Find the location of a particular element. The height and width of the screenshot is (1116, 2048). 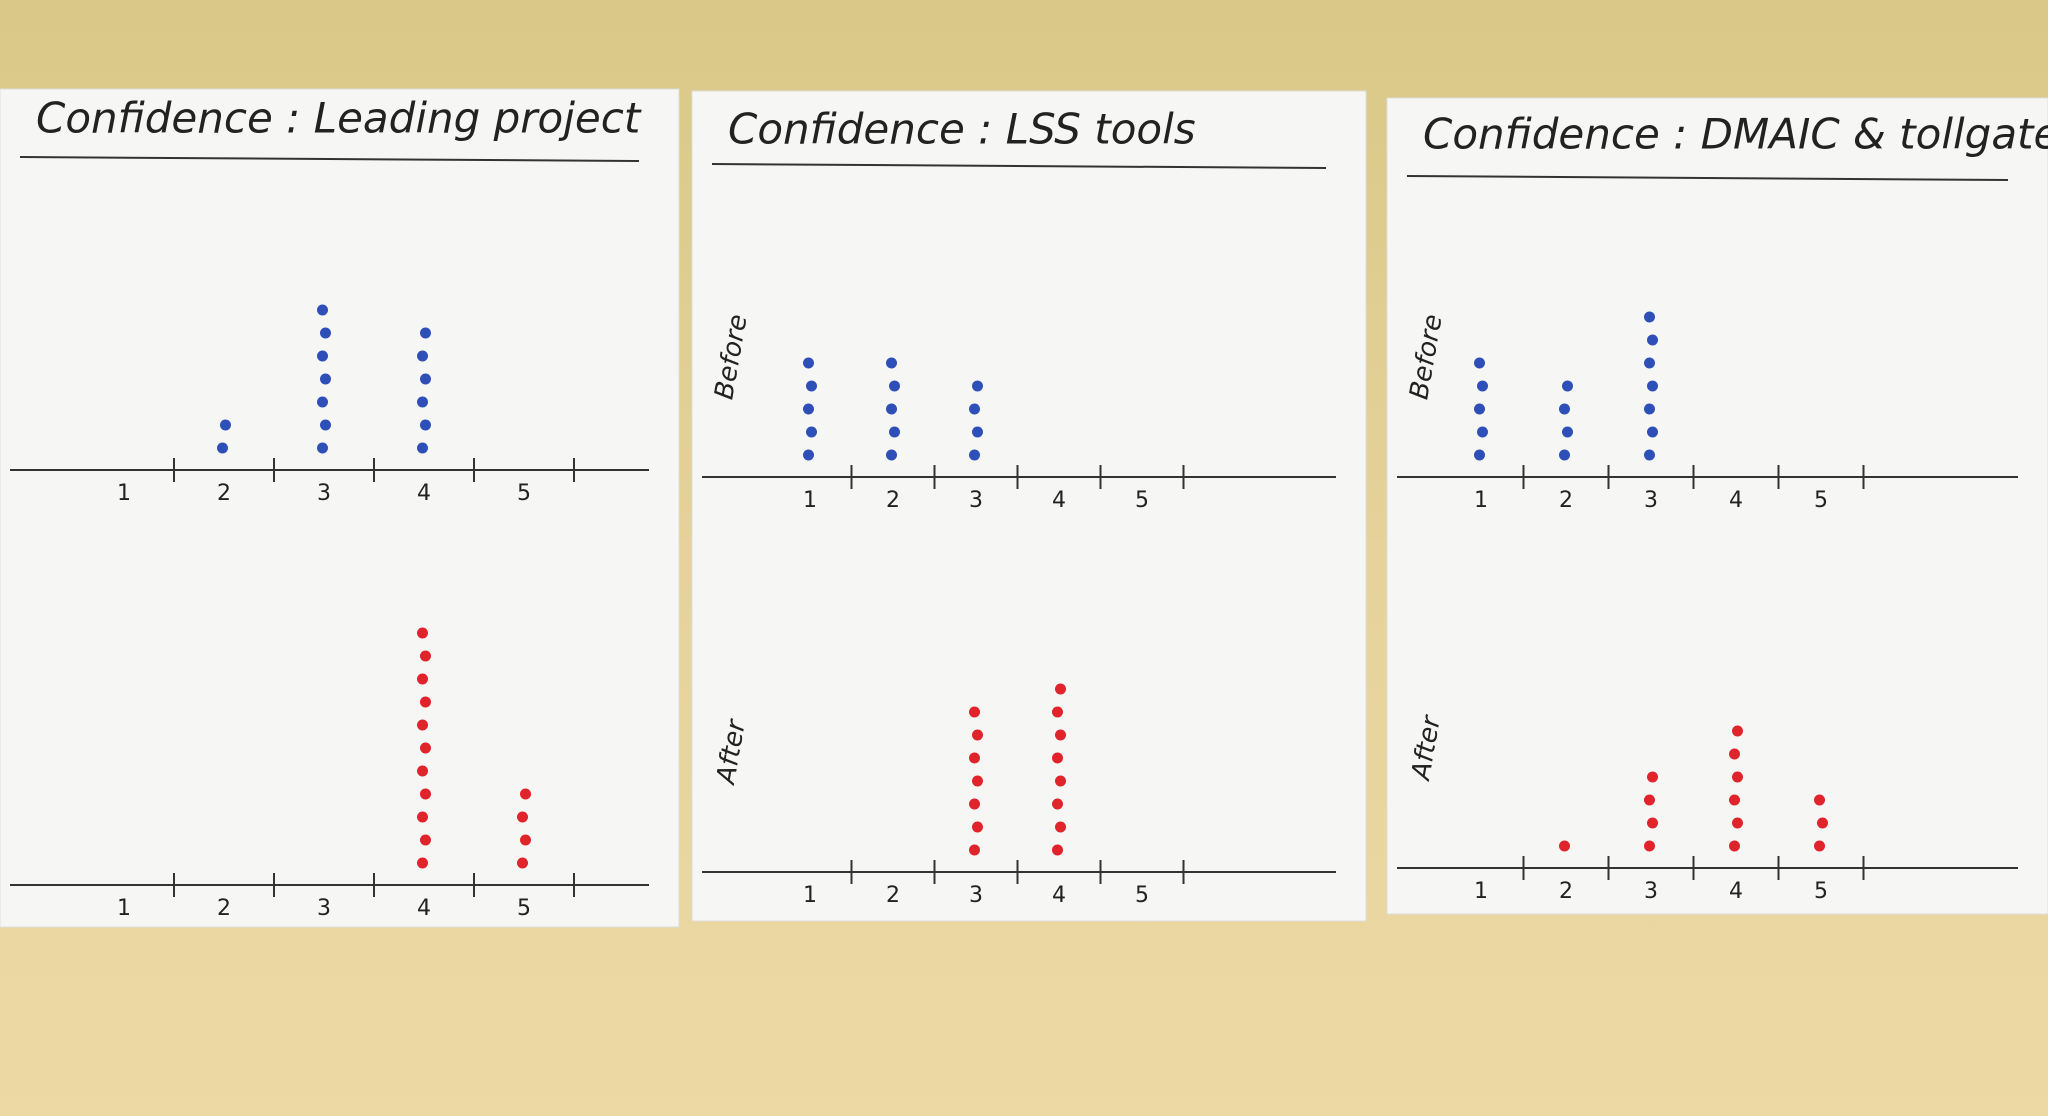

chart-title: Confidence : LSS tools is located at coordinates (962, 129).